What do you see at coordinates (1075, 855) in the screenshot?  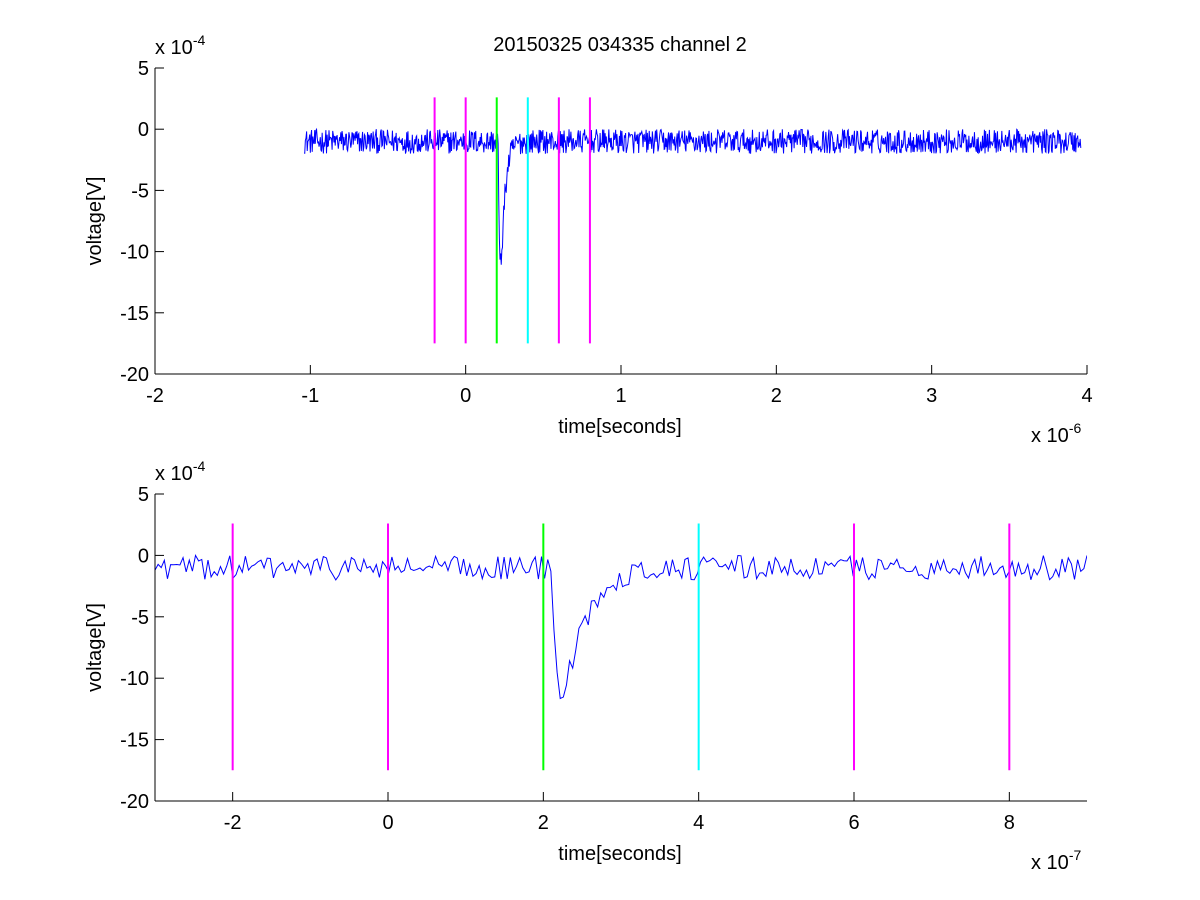 I see `x-exponent-value: -7` at bounding box center [1075, 855].